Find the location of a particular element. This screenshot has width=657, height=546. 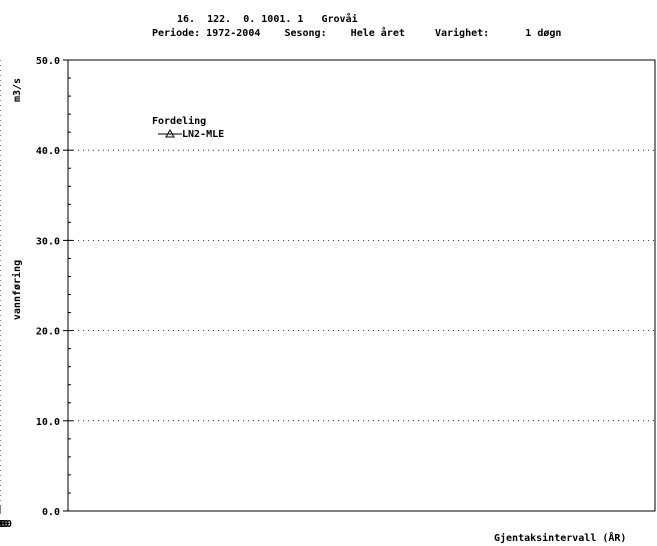

legend-title: Fordeling is located at coordinates (179, 121).